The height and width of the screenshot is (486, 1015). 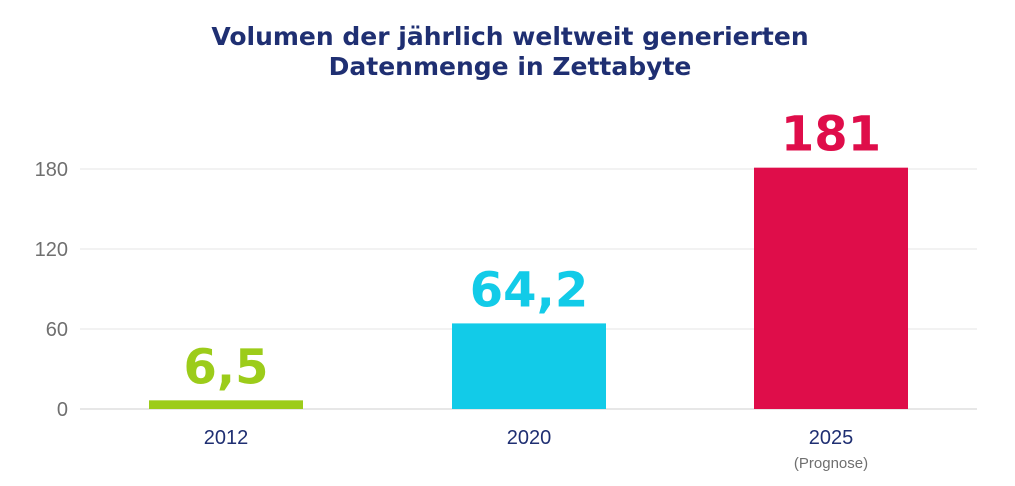 What do you see at coordinates (62, 410) in the screenshot?
I see `y-tick-label: 0` at bounding box center [62, 410].